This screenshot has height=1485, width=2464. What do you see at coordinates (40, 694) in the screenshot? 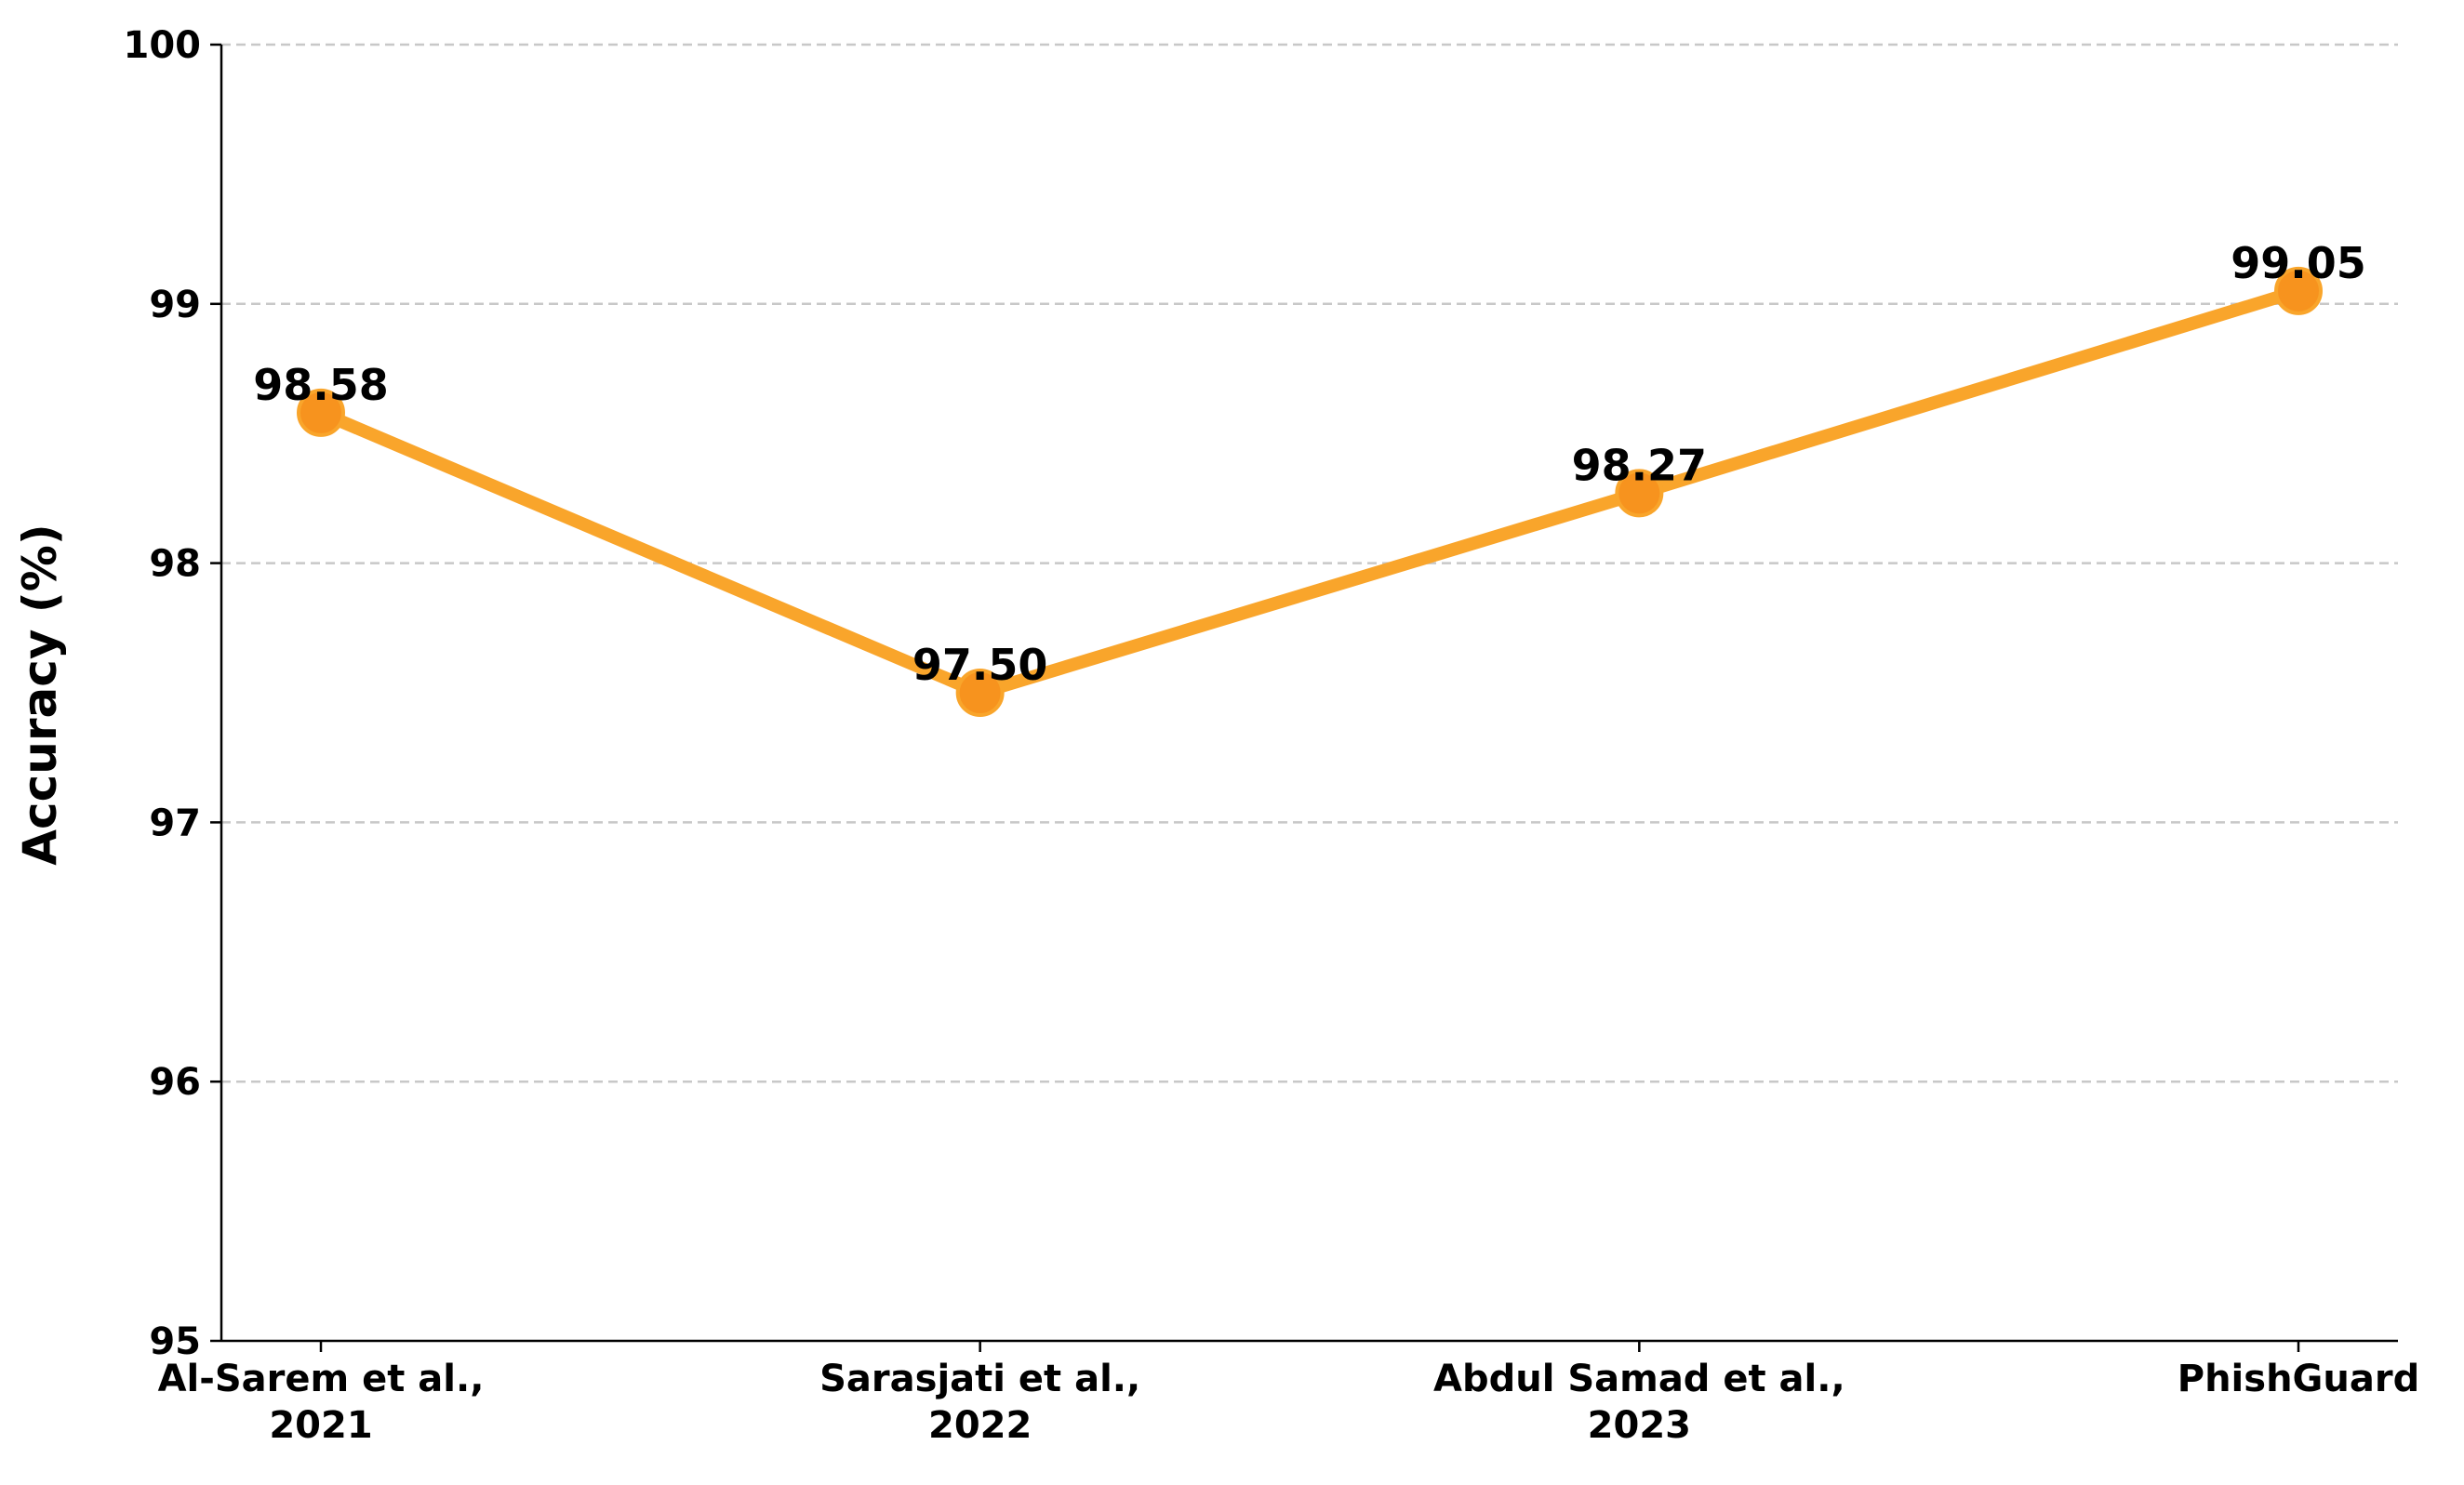
I see `y-axis-label: Accuracy (%)` at bounding box center [40, 694].